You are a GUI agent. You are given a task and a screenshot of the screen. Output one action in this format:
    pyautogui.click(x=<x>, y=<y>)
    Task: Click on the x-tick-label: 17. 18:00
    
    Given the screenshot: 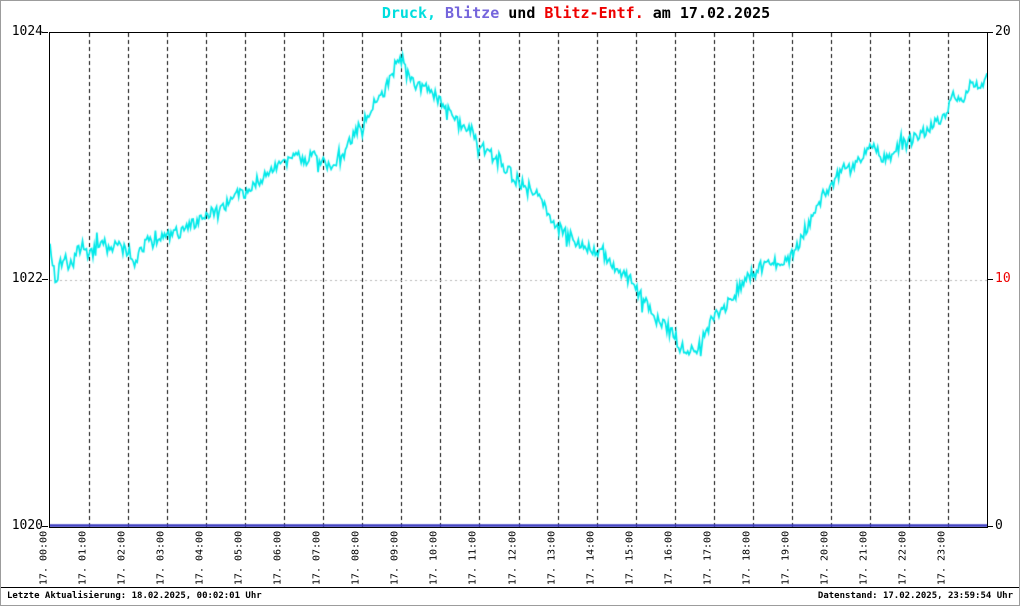 What is the action you would take?
    pyautogui.click(x=747, y=558)
    